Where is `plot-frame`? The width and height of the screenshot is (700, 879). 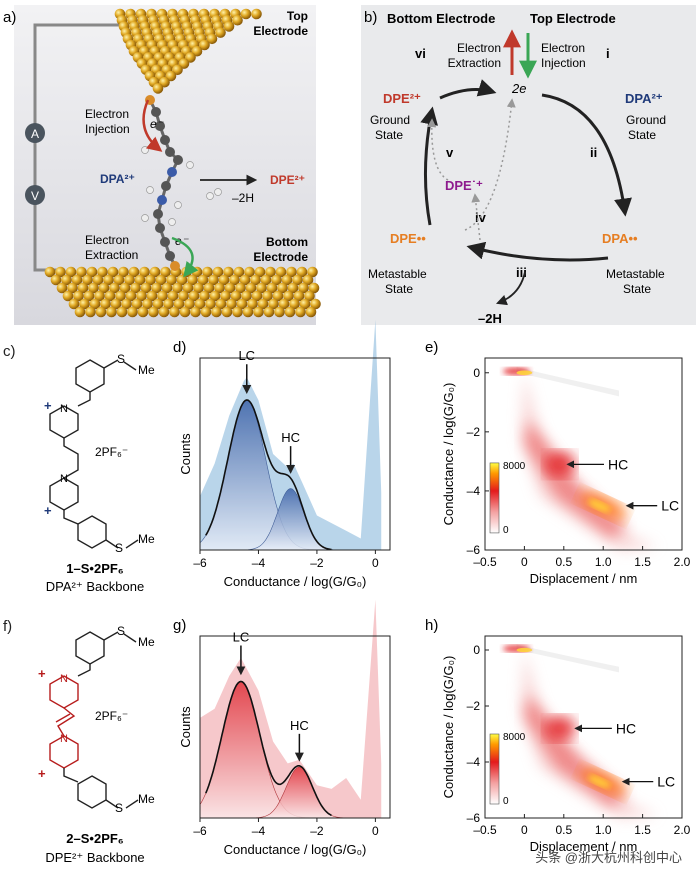
plot-frame is located at coordinates (295, 727).